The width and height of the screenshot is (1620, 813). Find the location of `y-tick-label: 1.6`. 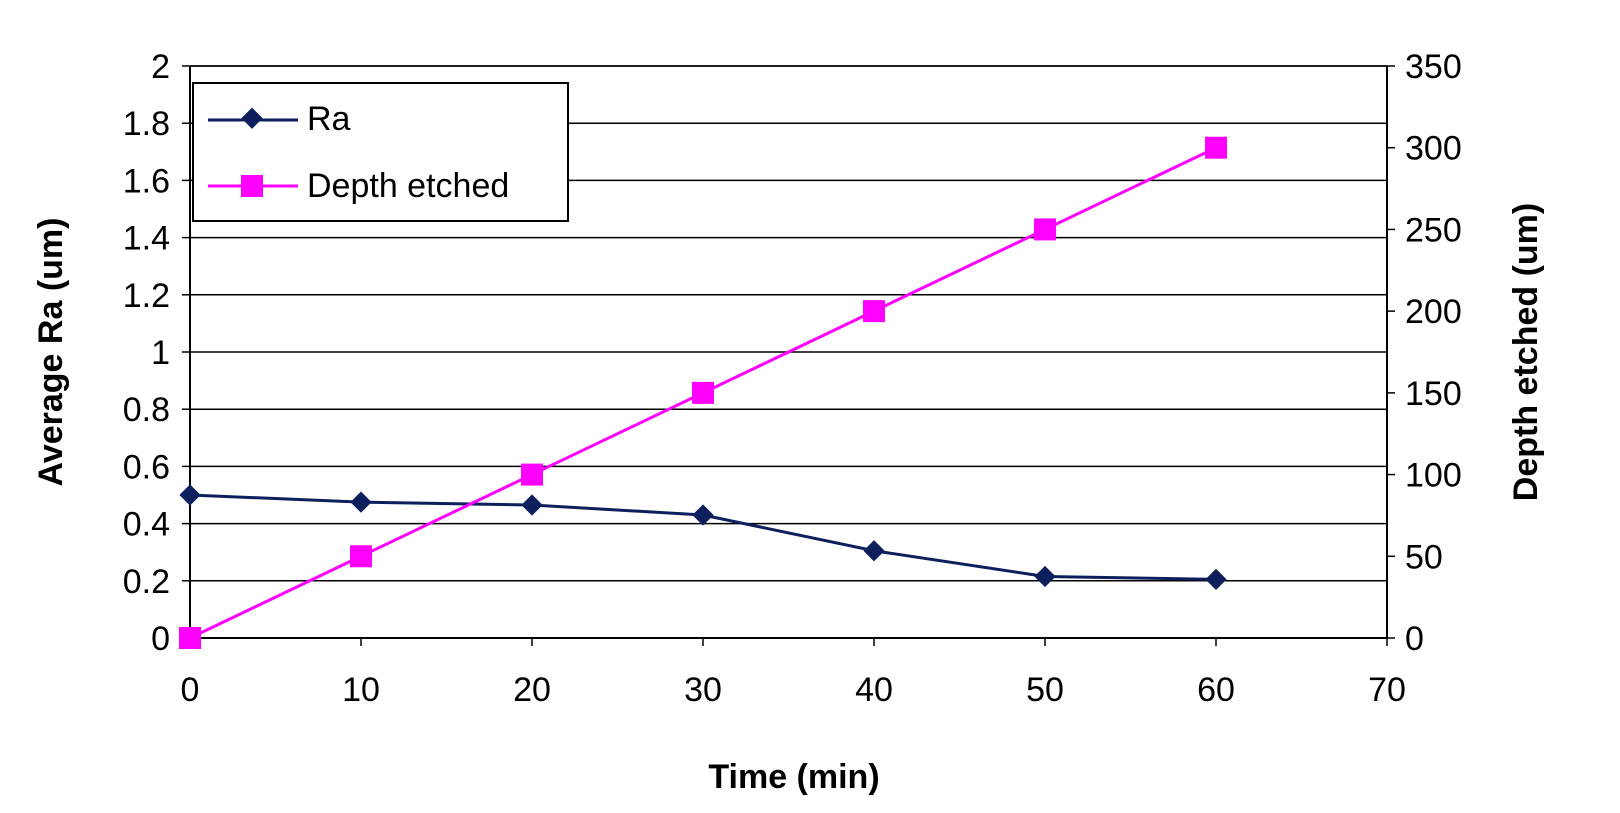

y-tick-label: 1.6 is located at coordinates (146, 181).